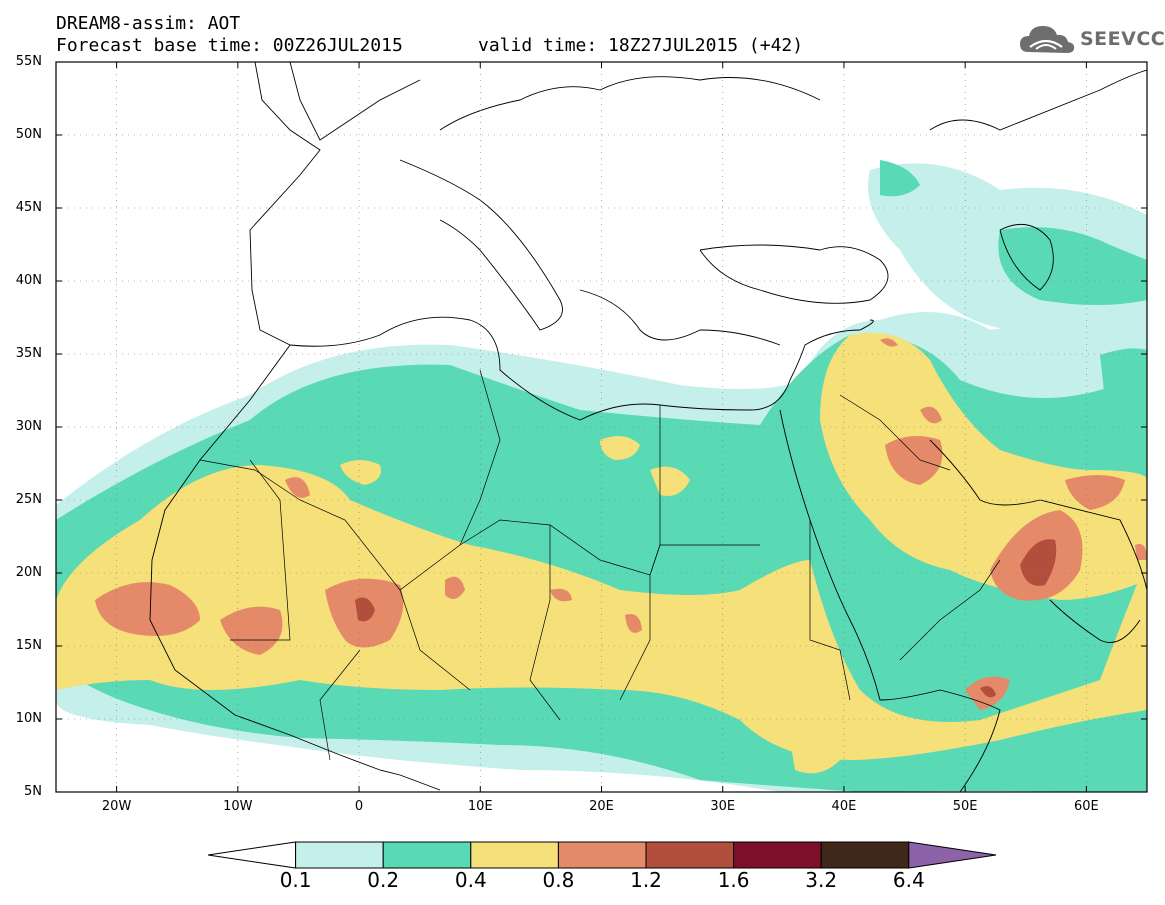 The height and width of the screenshot is (905, 1165). What do you see at coordinates (1086, 806) in the screenshot?
I see `lon-label: 60E` at bounding box center [1086, 806].